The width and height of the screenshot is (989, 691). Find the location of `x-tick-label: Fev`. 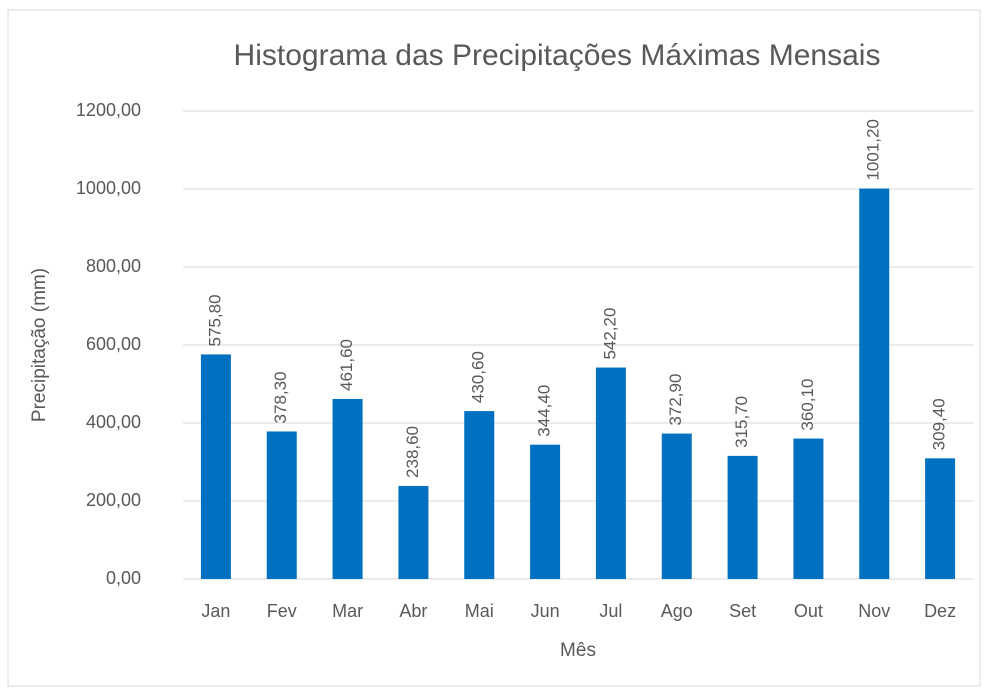

x-tick-label: Fev is located at coordinates (282, 611).